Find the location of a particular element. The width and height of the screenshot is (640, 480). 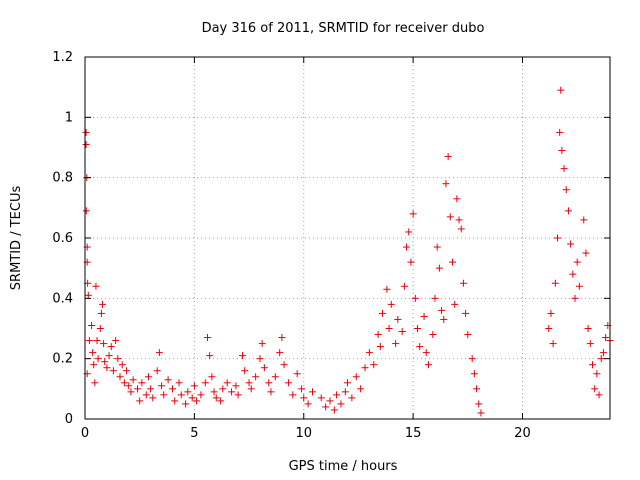

x-axis-label: GPS time / hours is located at coordinates (343, 466).